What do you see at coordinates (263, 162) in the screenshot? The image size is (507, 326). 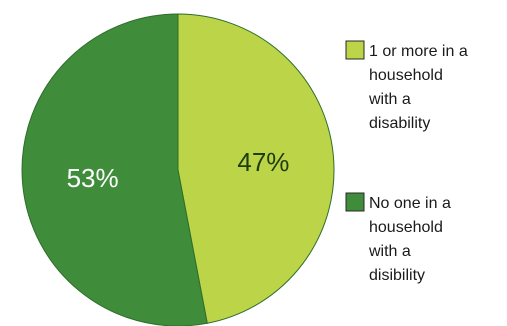 I see `slice-label-1-or-more-in-a-household-with-a-disability: 47%` at bounding box center [263, 162].